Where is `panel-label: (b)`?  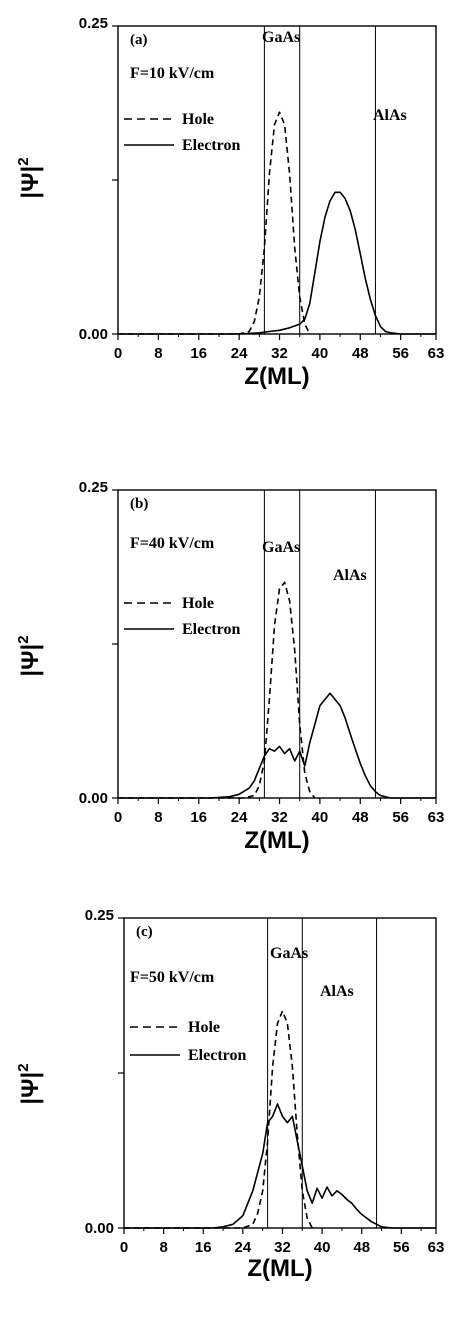
panel-label: (b) is located at coordinates (139, 504).